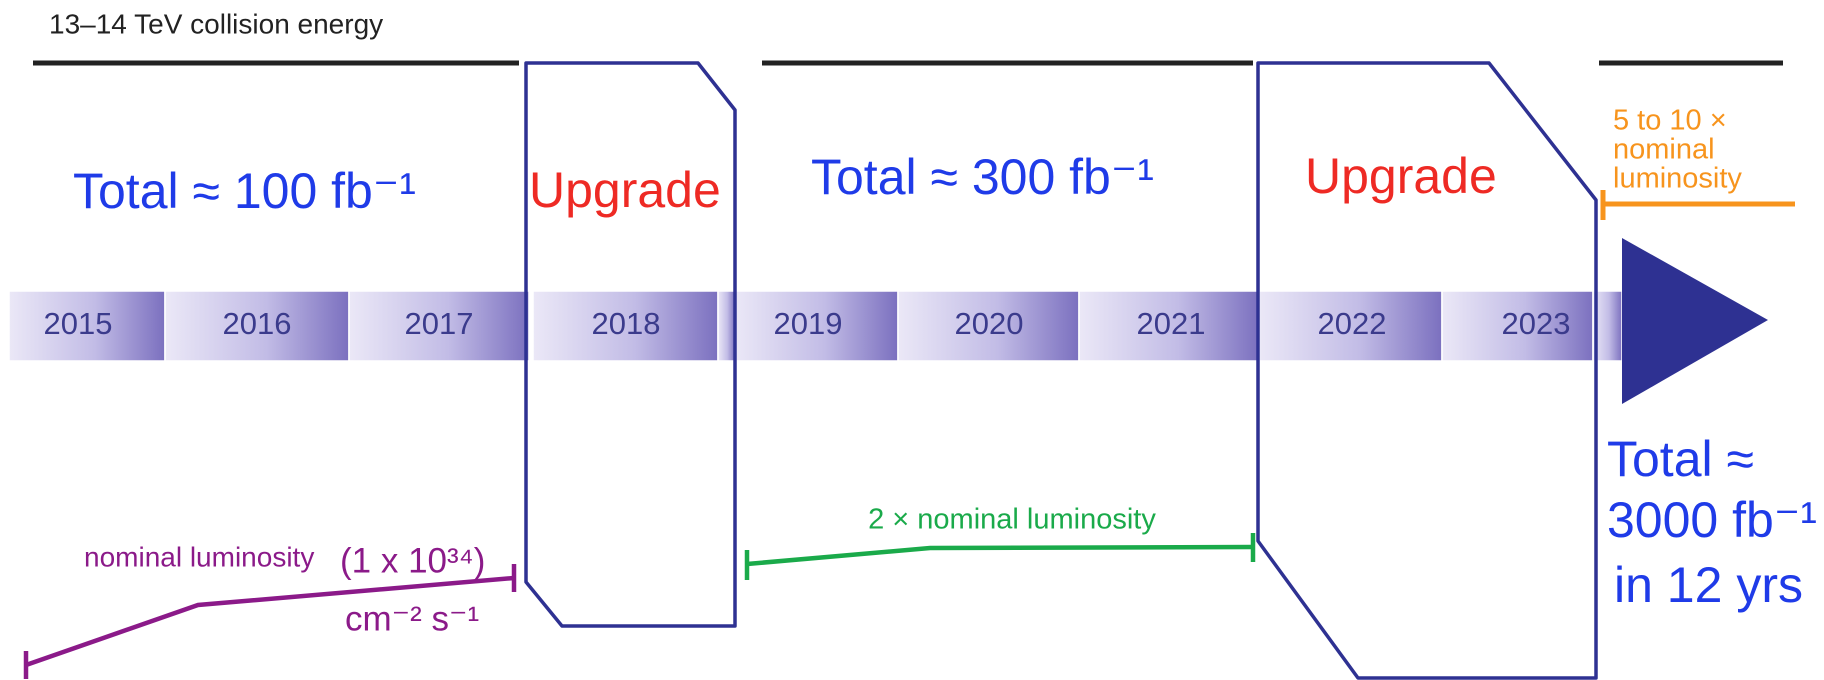 This screenshot has width=1824, height=680. I want to click on future-lumi-line, so click(1697, 205).